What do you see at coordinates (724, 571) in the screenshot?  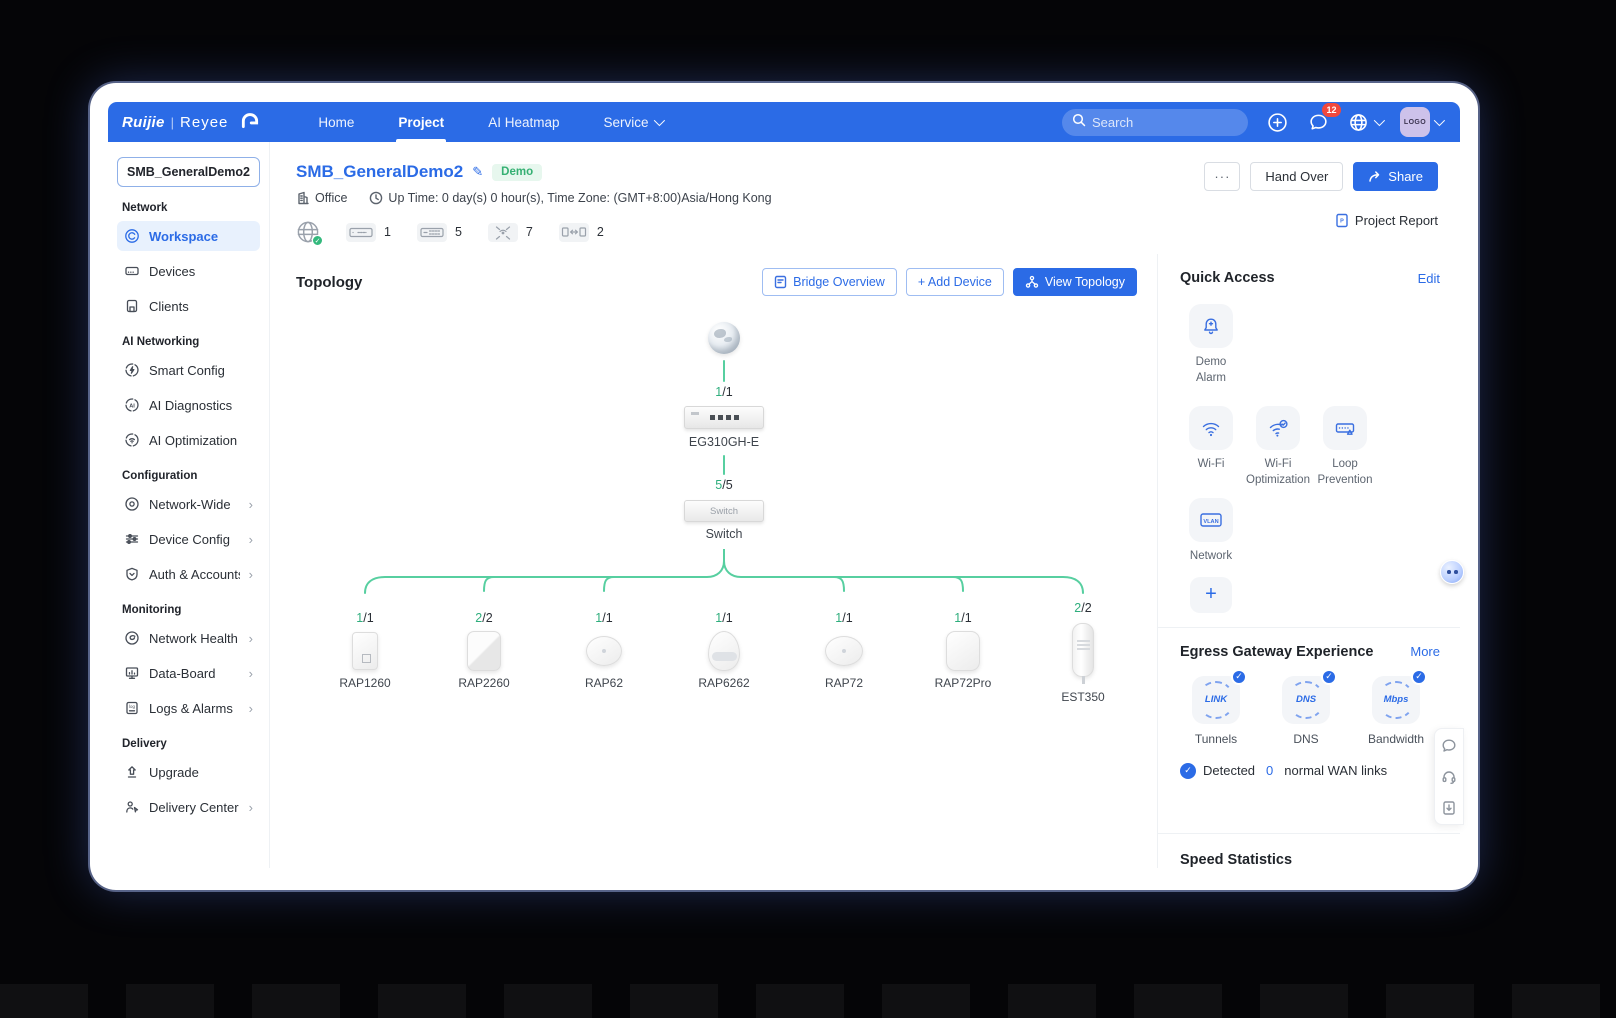 I see `branch-connector` at bounding box center [724, 571].